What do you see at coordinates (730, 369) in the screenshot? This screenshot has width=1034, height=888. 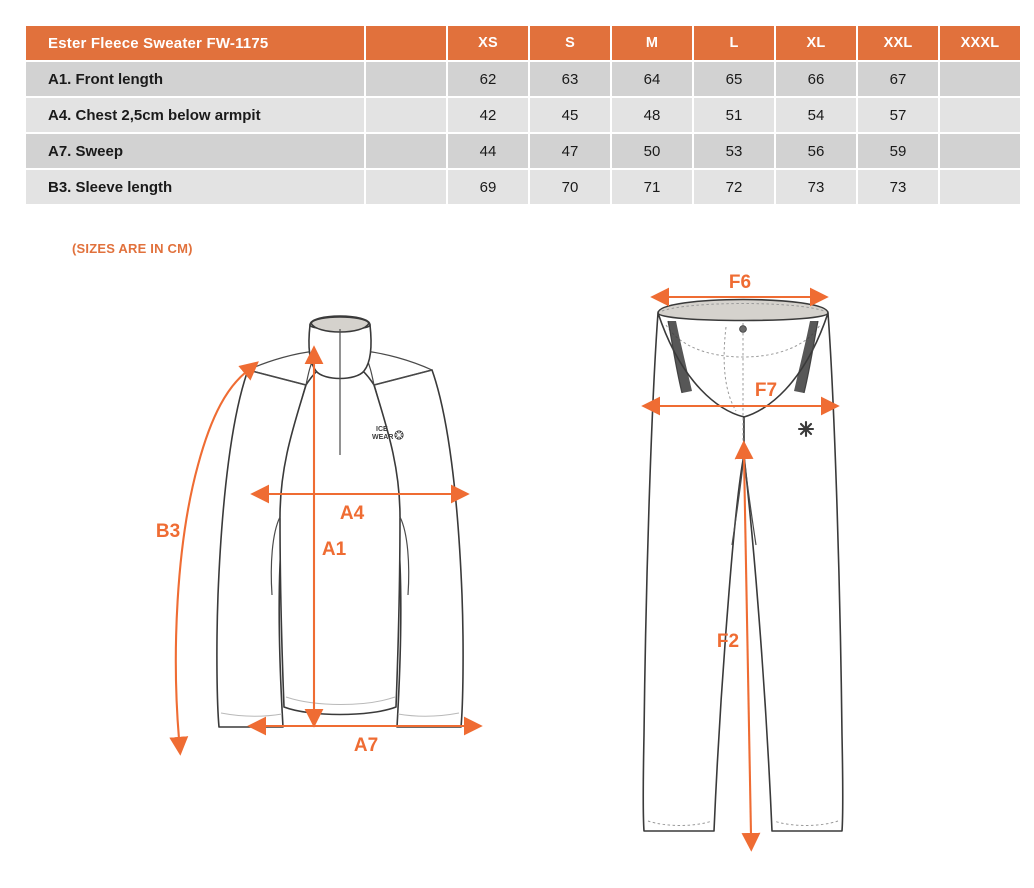 I see `trousers-fly-curve` at bounding box center [730, 369].